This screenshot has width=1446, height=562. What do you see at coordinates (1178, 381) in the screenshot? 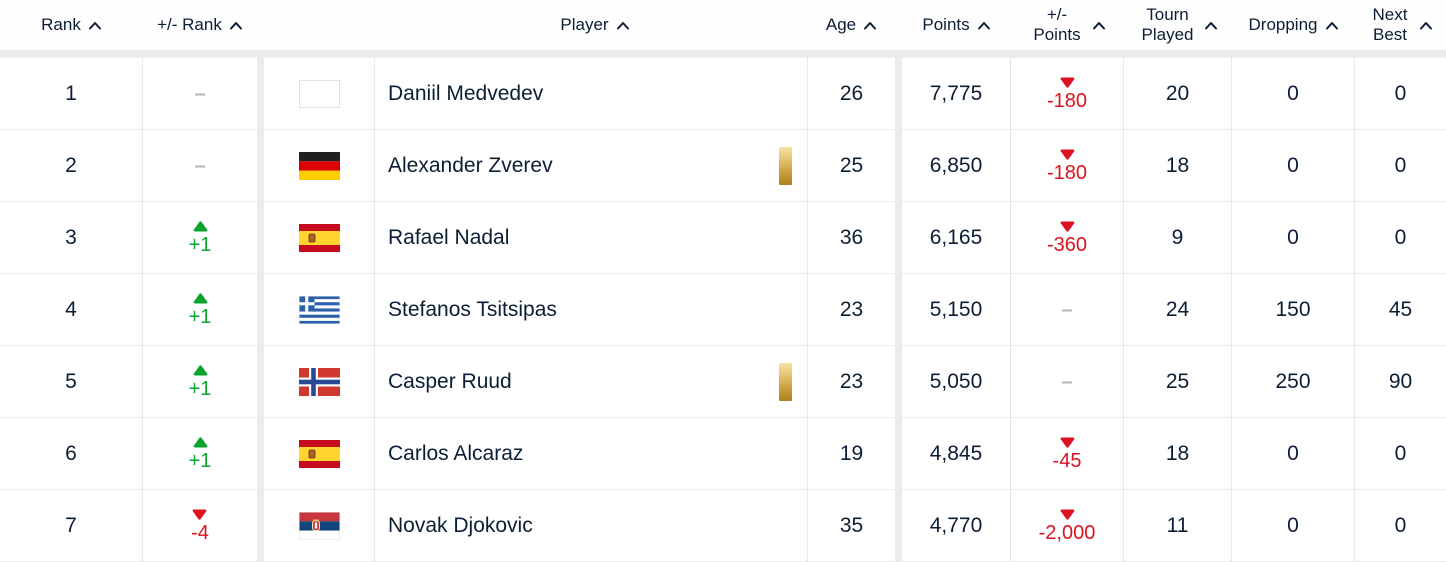
I see `tourn-played-cell: 25` at bounding box center [1178, 381].